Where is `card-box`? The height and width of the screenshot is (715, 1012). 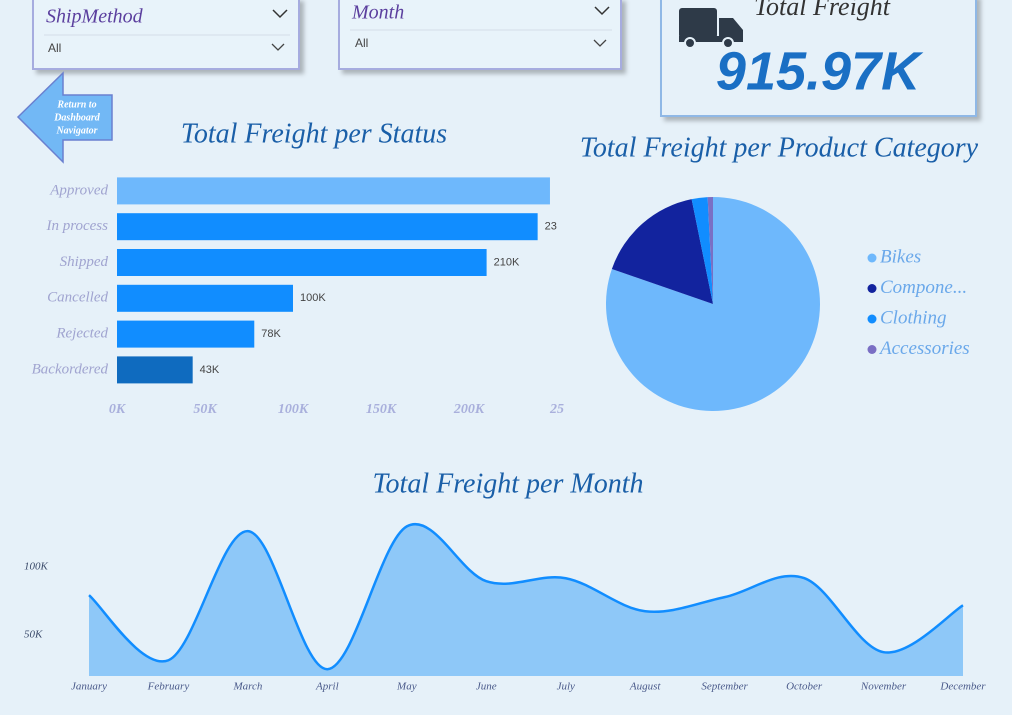 card-box is located at coordinates (818, 58).